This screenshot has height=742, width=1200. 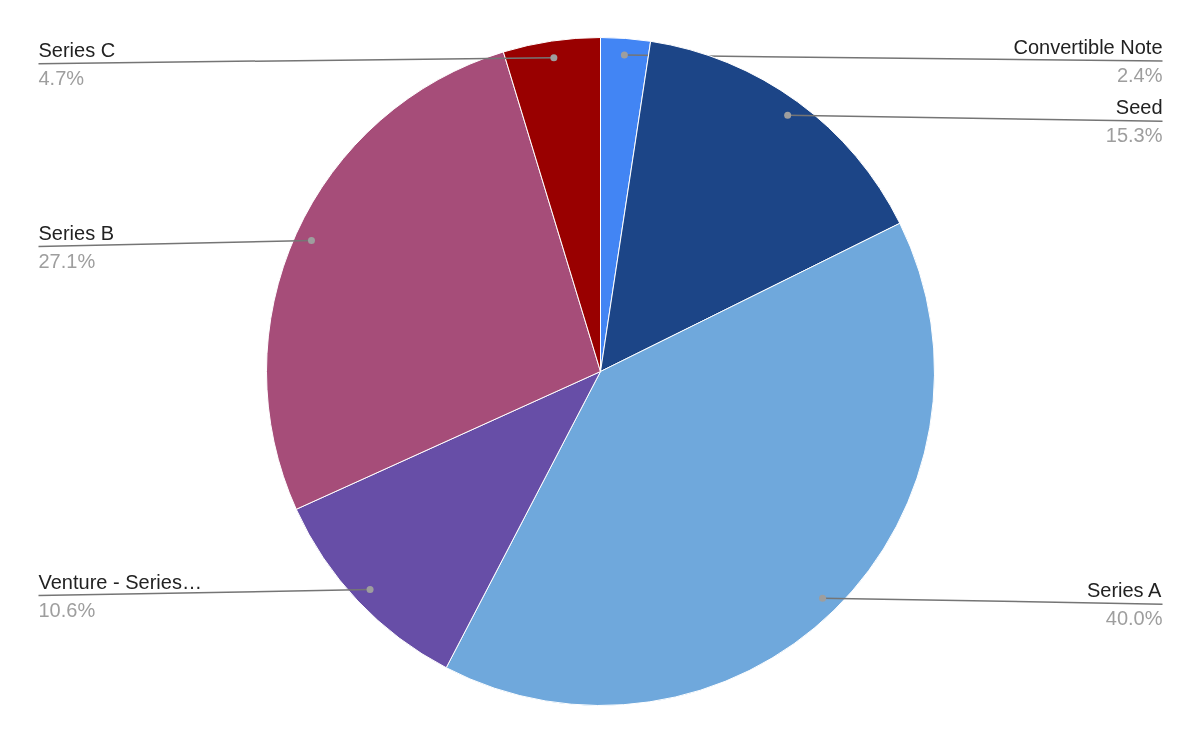 What do you see at coordinates (76, 232) in the screenshot?
I see `slice-label: Series B` at bounding box center [76, 232].